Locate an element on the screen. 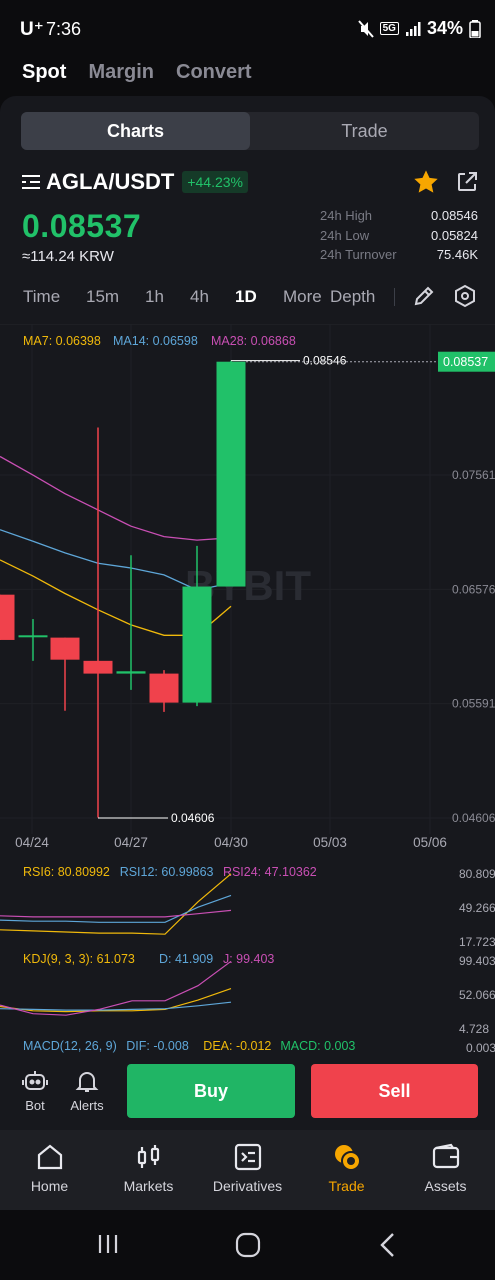  timeframe-1h: 1h is located at coordinates (154, 296).